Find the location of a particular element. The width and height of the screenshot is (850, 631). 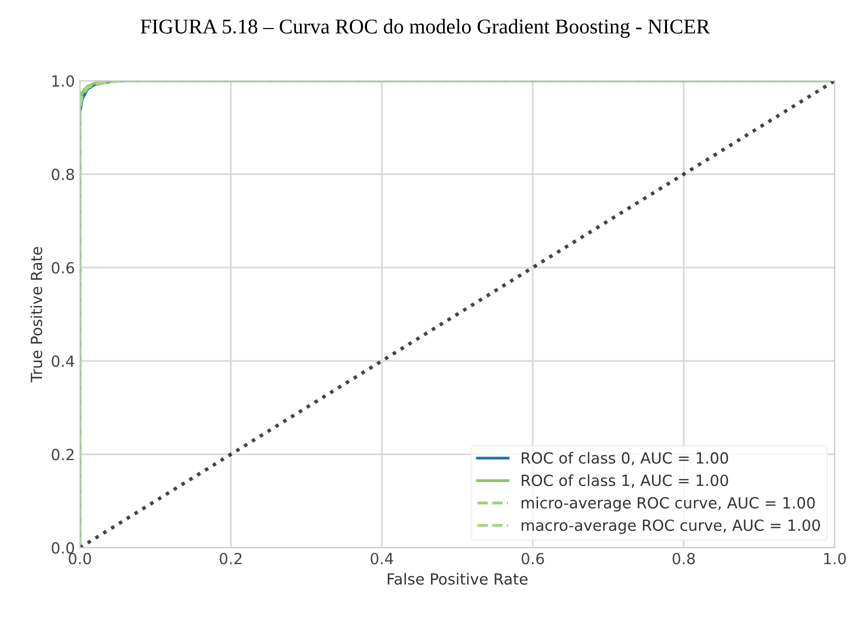

y-tick-label: 0.6 is located at coordinates (63, 268).